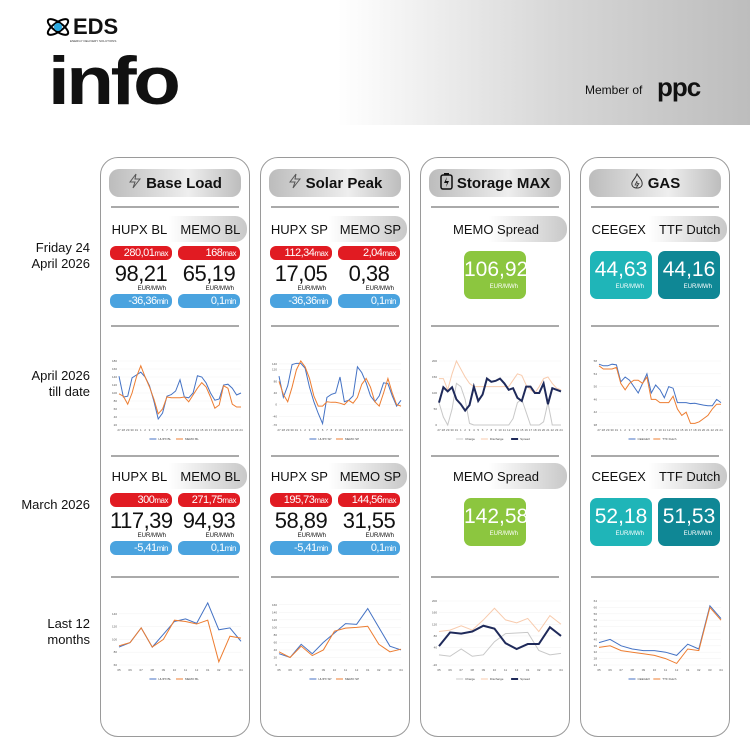 The height and width of the screenshot is (750, 750). What do you see at coordinates (528, 670) in the screenshot?
I see `x-tick-label: 01` at bounding box center [528, 670].